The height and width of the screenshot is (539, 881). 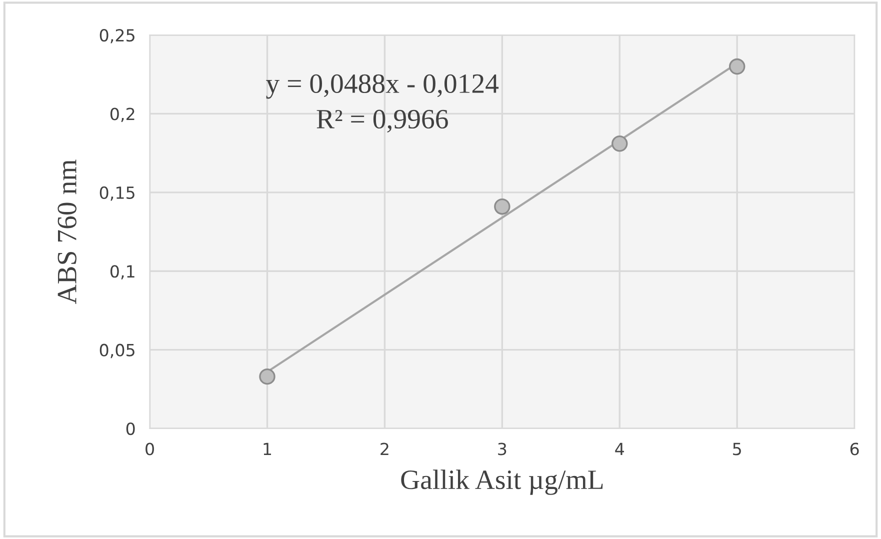 What do you see at coordinates (382, 121) in the screenshot?
I see `annotation: R² = 0,9966` at bounding box center [382, 121].